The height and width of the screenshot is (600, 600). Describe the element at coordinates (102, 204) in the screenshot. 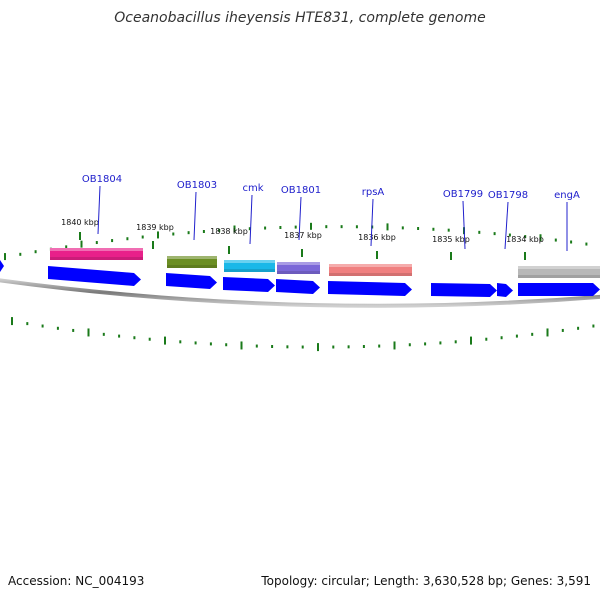

I see `gene-label-ob1804: OB1804` at that location.